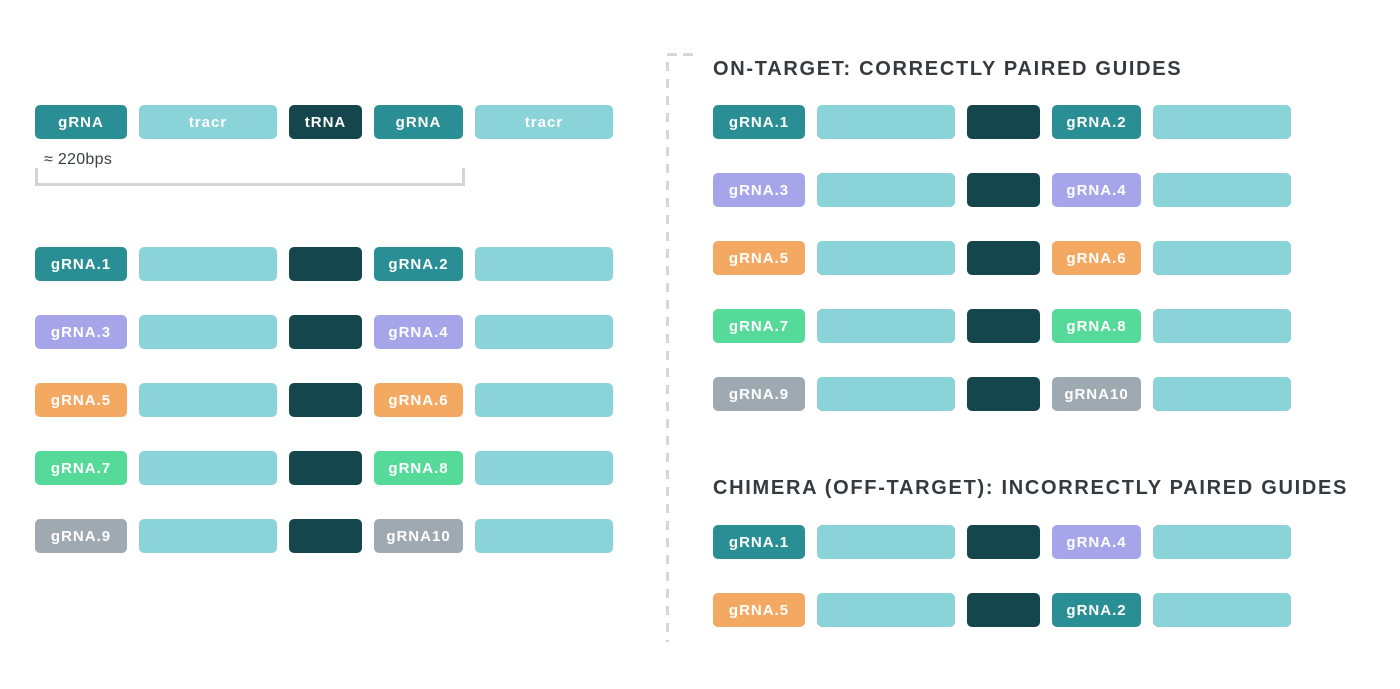 Image resolution: width=1400 pixels, height=689 pixels. Describe the element at coordinates (948, 69) in the screenshot. I see `on-target-heading: ON-TARGET: CORRECTLY PAIRED GUIDES` at that location.